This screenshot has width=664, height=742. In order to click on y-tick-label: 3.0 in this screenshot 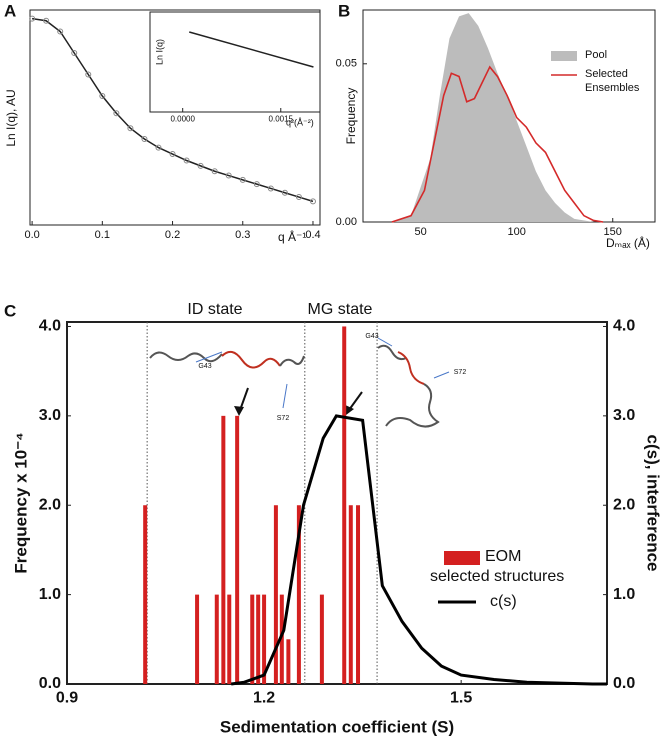, I will do `click(50, 415)`.